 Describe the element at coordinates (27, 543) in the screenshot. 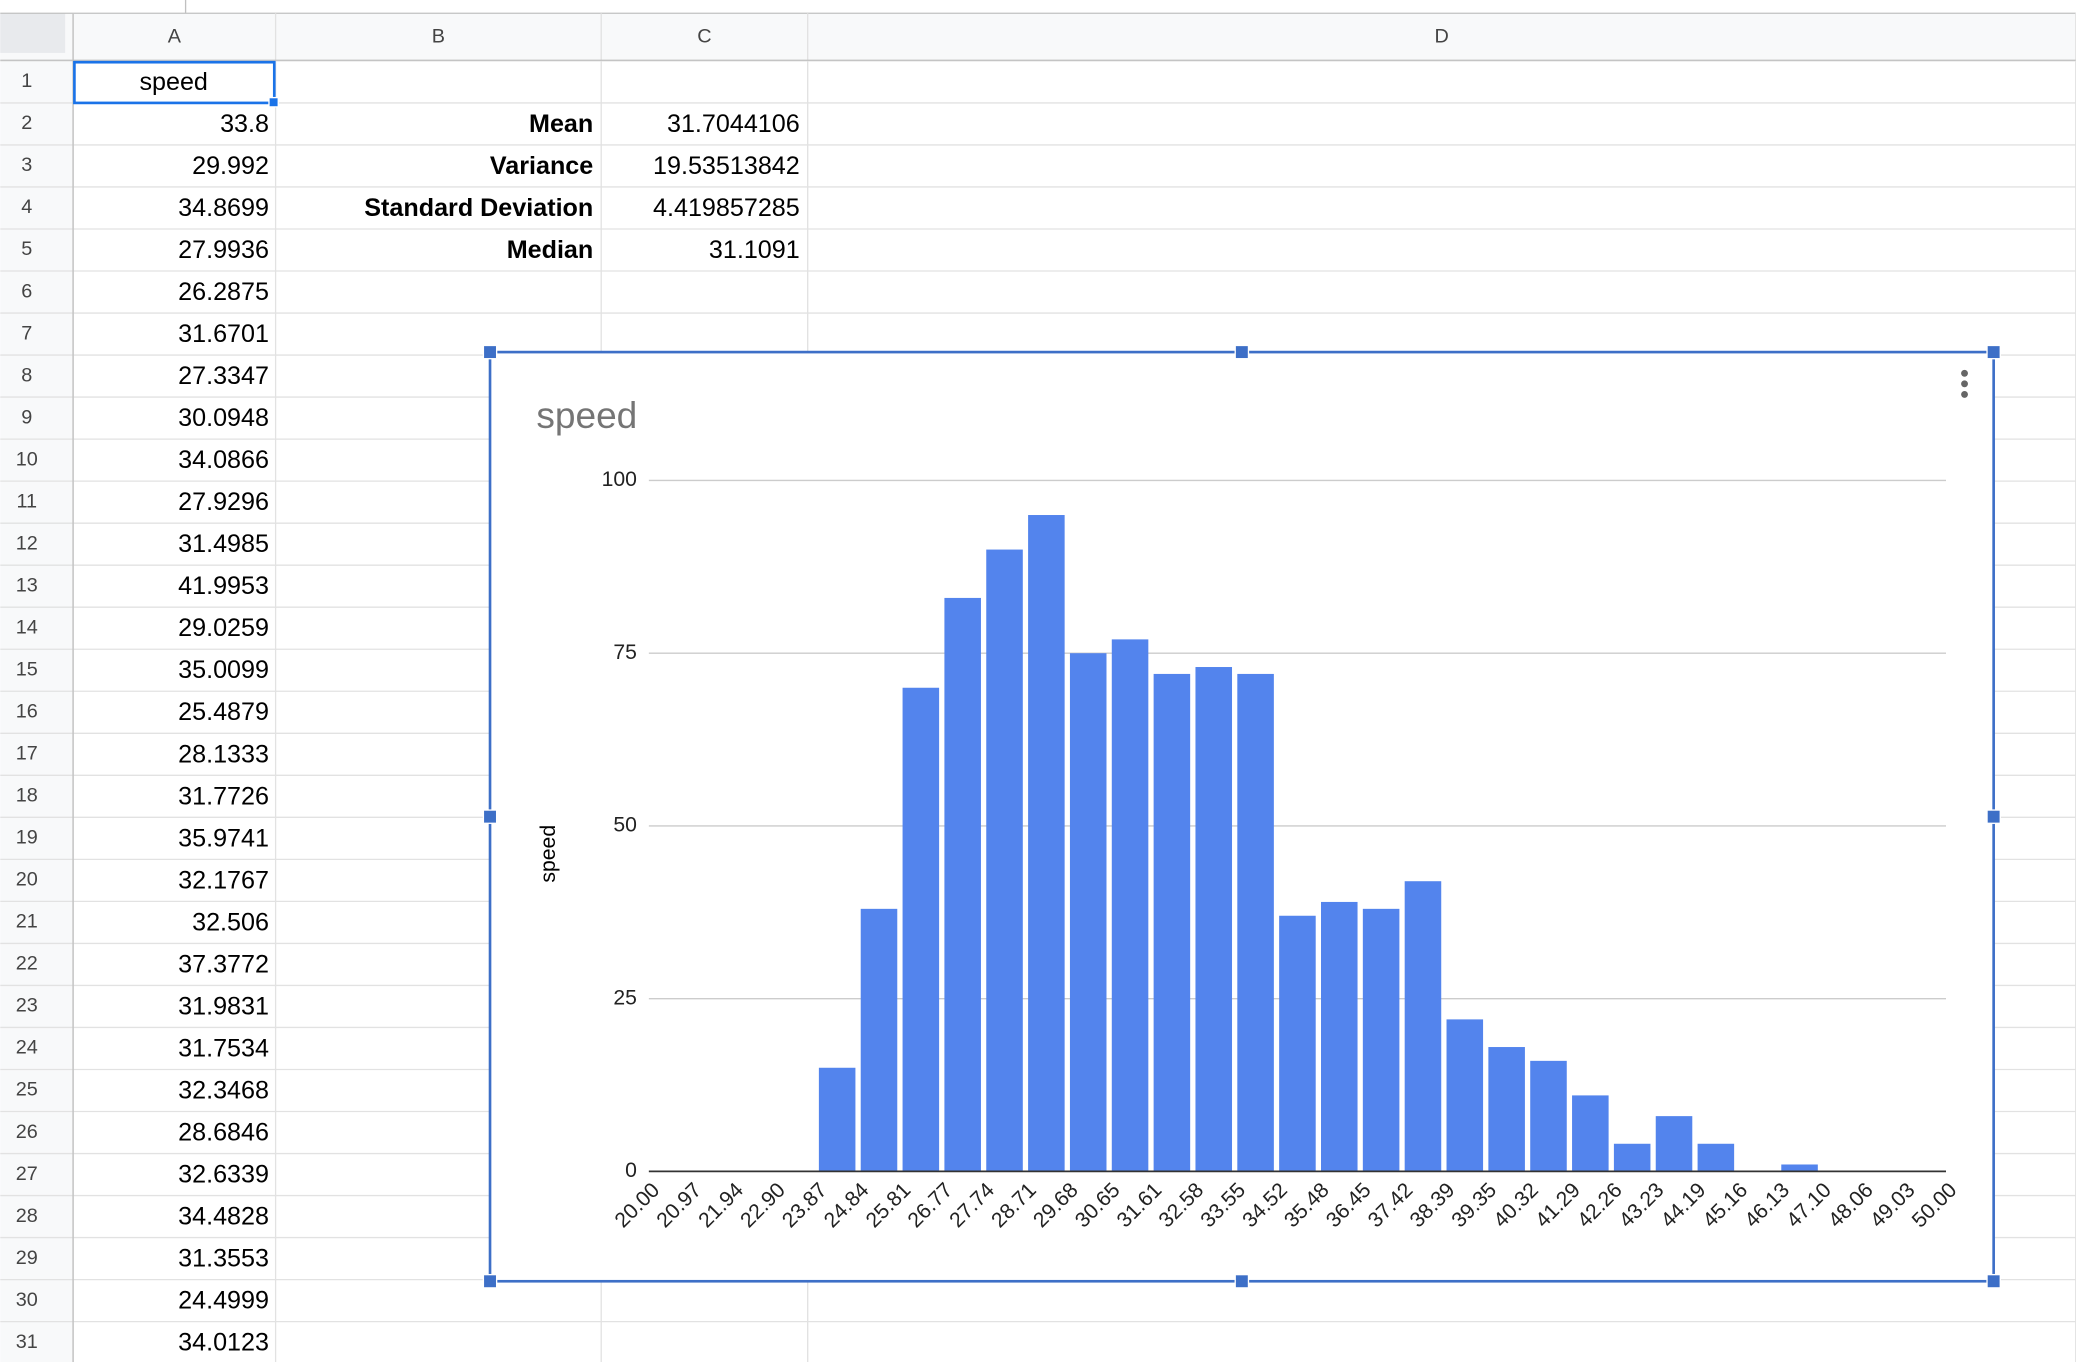

I see `row-header: 12` at that location.